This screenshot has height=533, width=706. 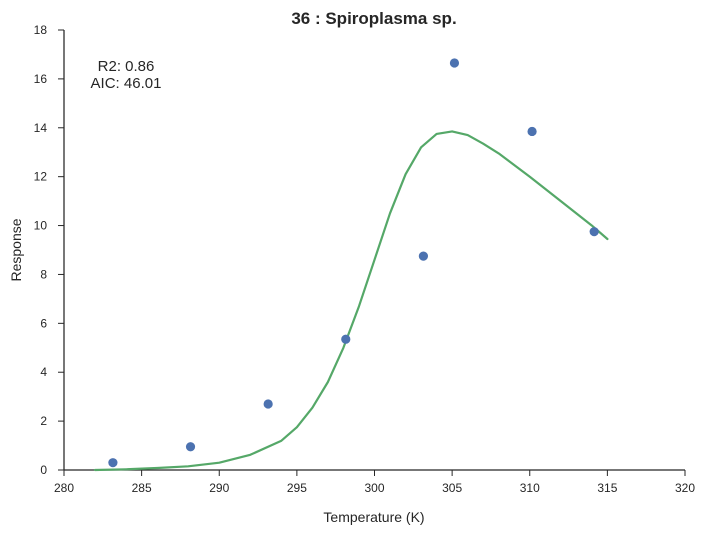 What do you see at coordinates (126, 83) in the screenshot?
I see `aic-annotation: AIC: 46.01` at bounding box center [126, 83].